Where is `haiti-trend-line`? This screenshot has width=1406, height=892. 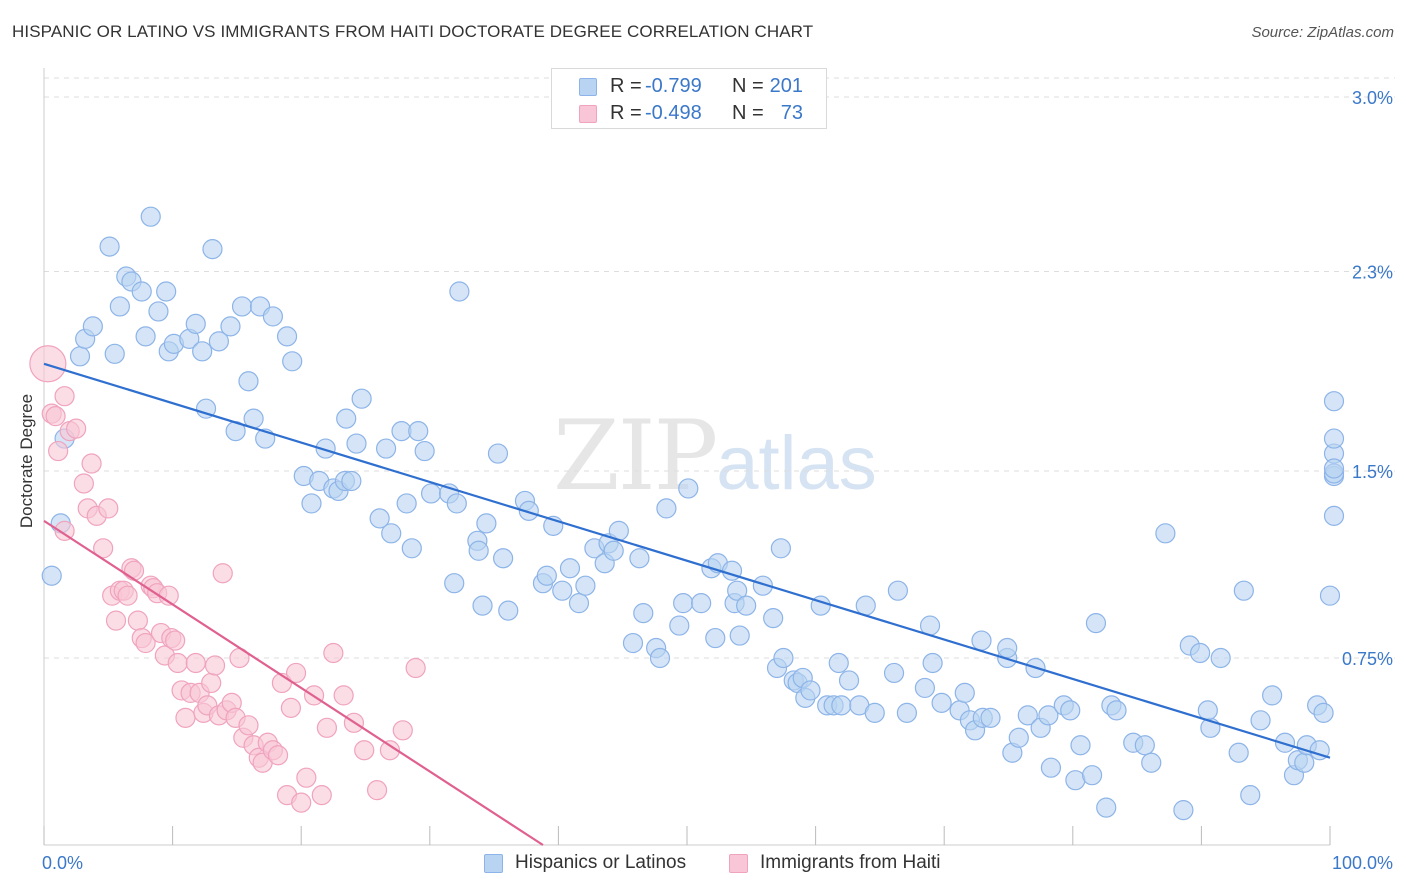
haiti-trend-line is located at coordinates (293, 682).